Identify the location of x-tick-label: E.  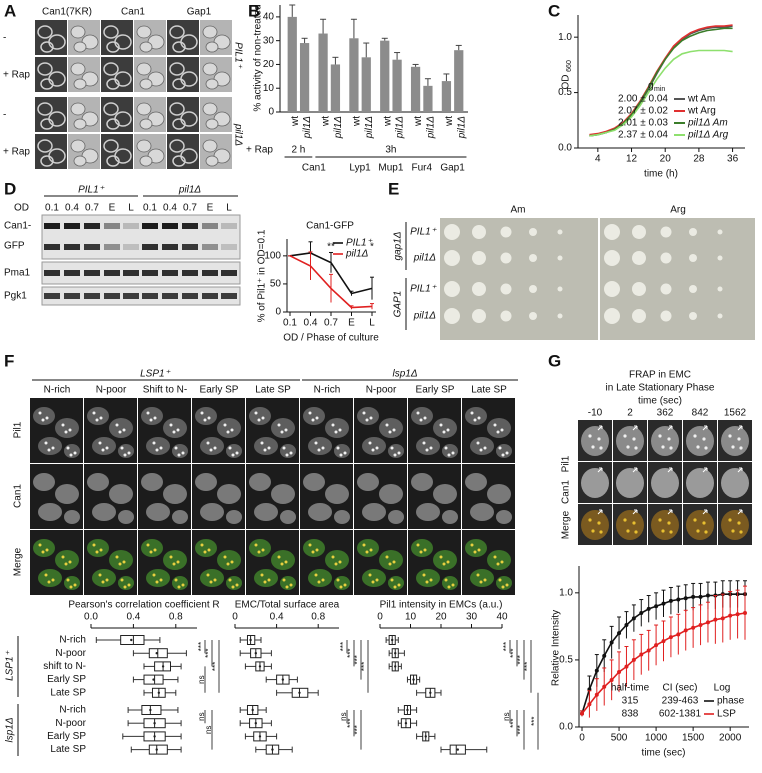
(351, 323).